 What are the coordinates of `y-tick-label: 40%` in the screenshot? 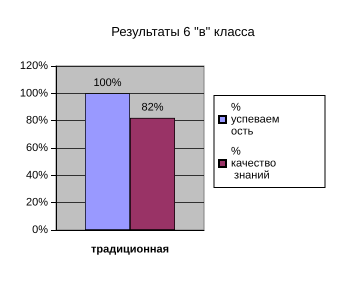 It's located at (37, 175).